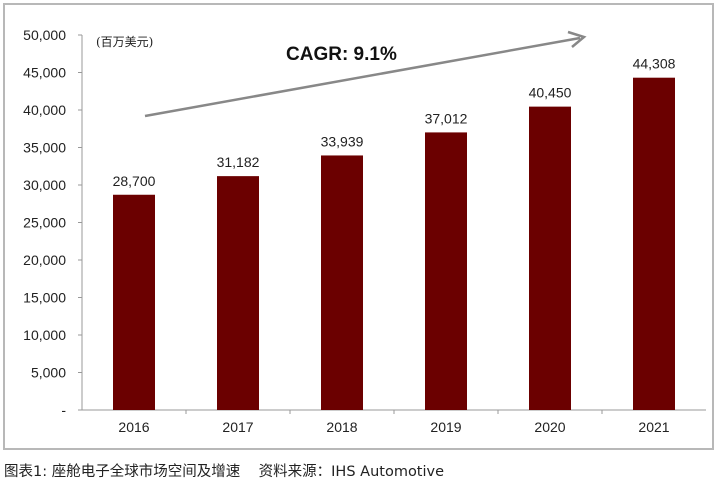 This screenshot has width=720, height=481. Describe the element at coordinates (550, 258) in the screenshot. I see `bar-2020` at that location.